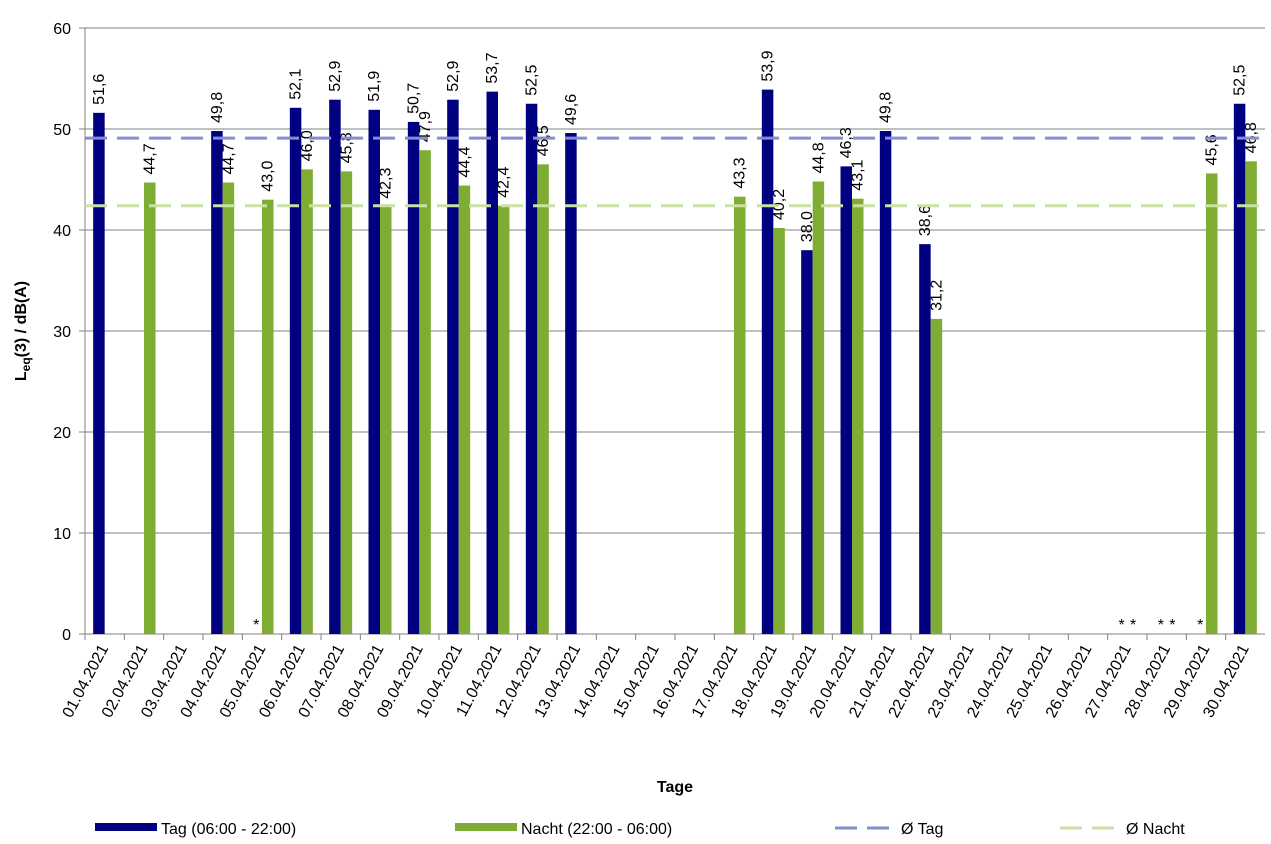 Image resolution: width=1271 pixels, height=844 pixels. What do you see at coordinates (740, 172) in the screenshot?
I see `value-label: 43,3` at bounding box center [740, 172].